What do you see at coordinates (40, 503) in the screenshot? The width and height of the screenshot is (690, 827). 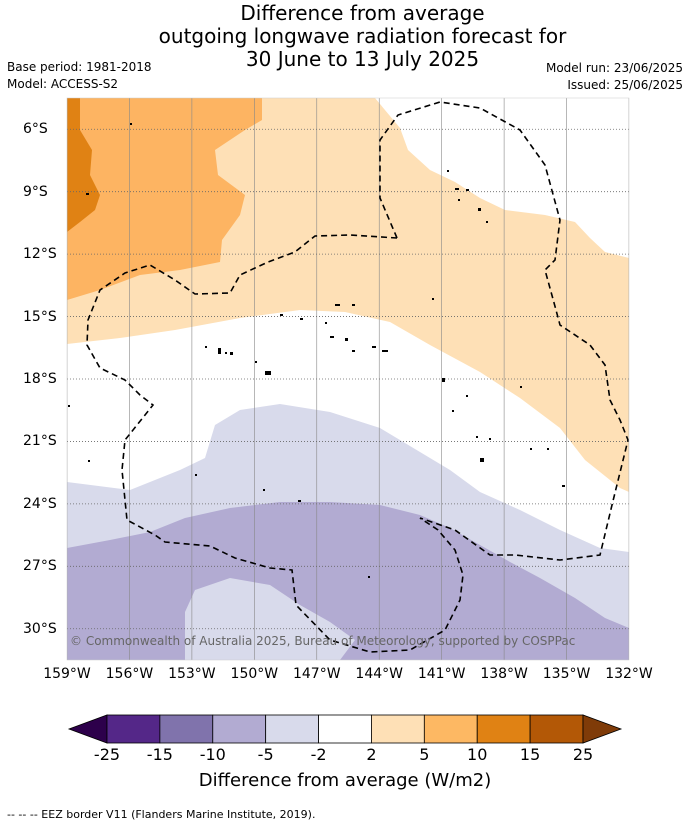 I see `y-tick-label: 24°S` at bounding box center [40, 503].